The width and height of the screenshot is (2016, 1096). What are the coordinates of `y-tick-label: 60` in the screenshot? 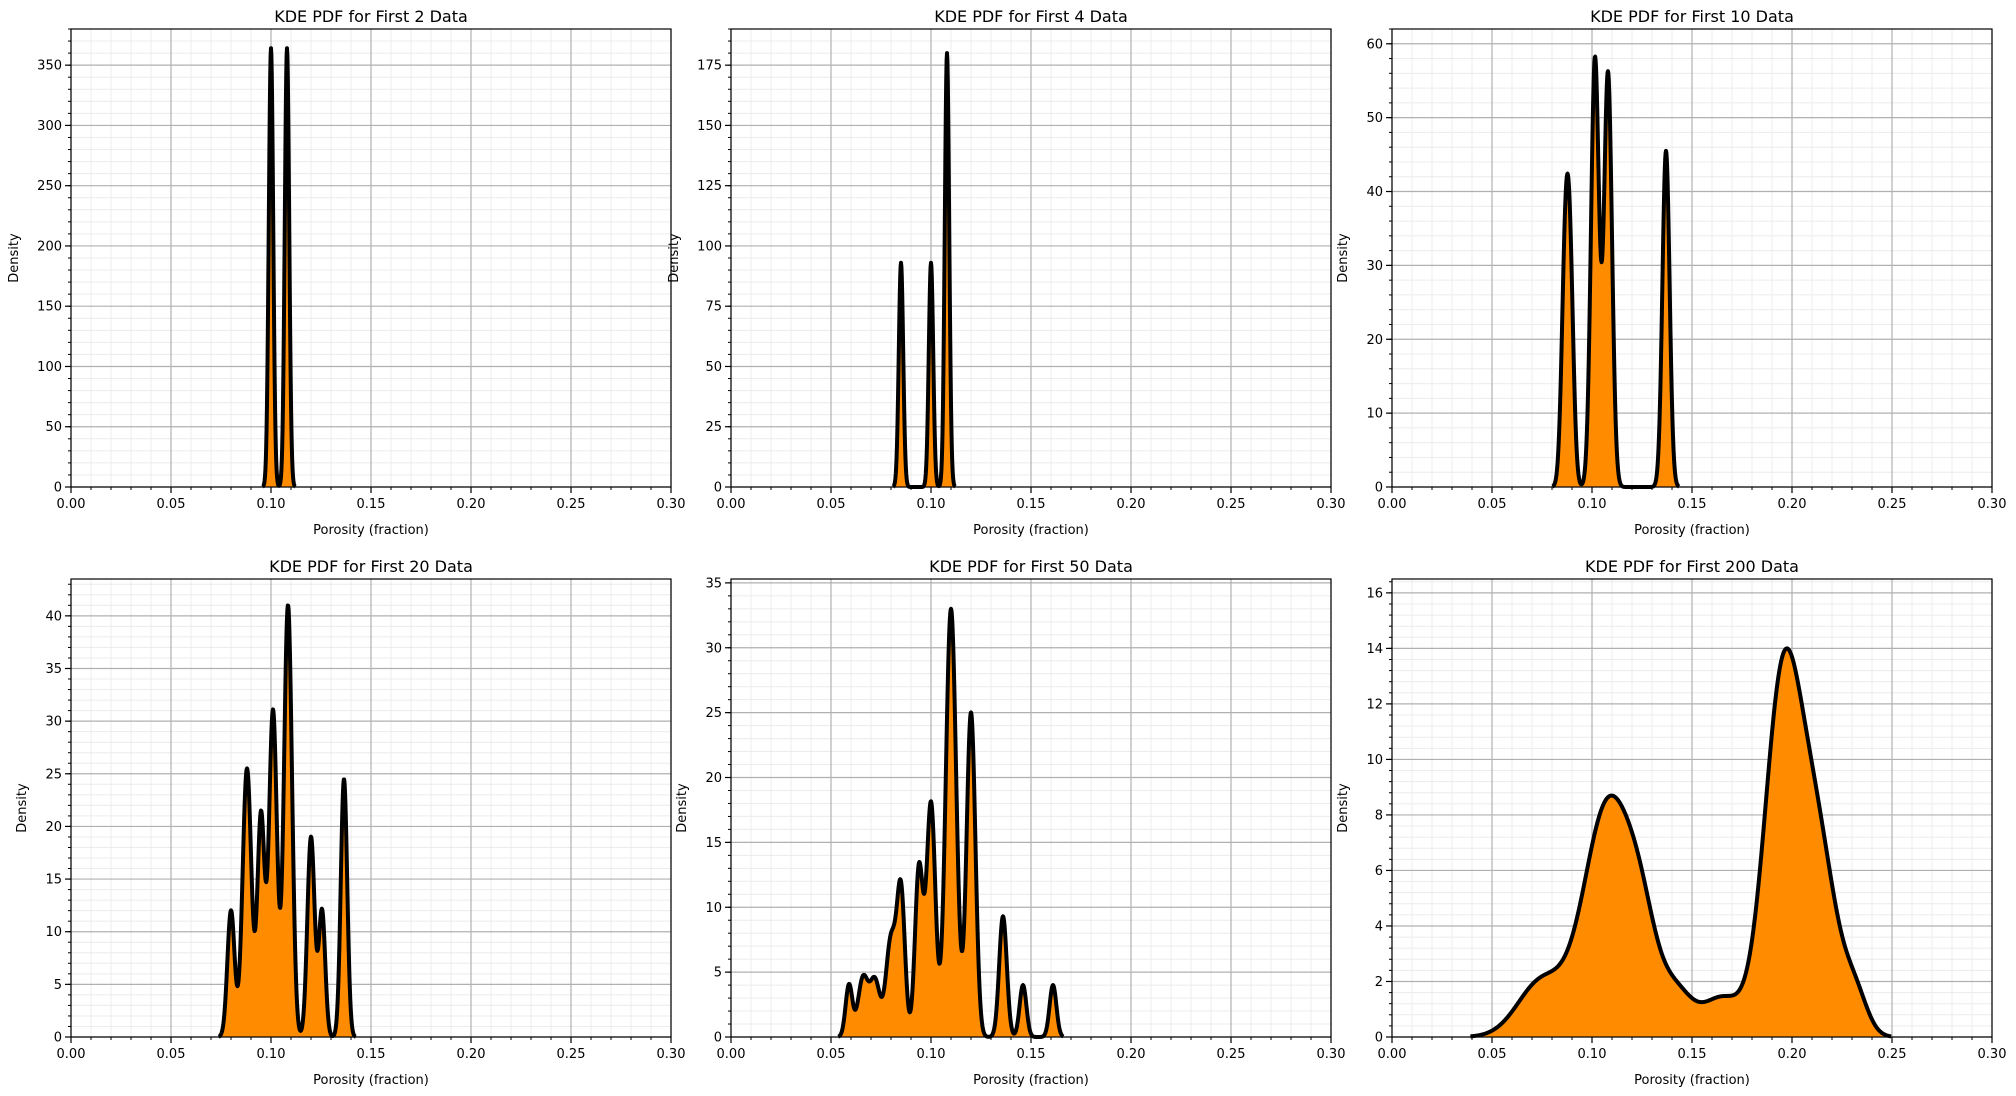 It's located at (1374, 44).